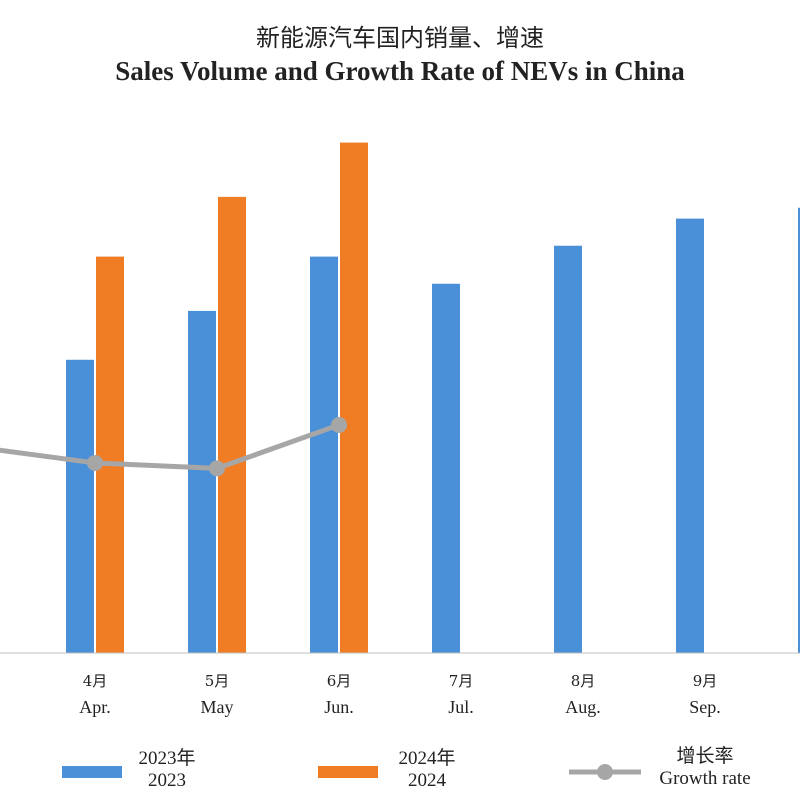 This screenshot has height=800, width=800. What do you see at coordinates (80, 506) in the screenshot?
I see `bar-2023-Apr.` at bounding box center [80, 506].